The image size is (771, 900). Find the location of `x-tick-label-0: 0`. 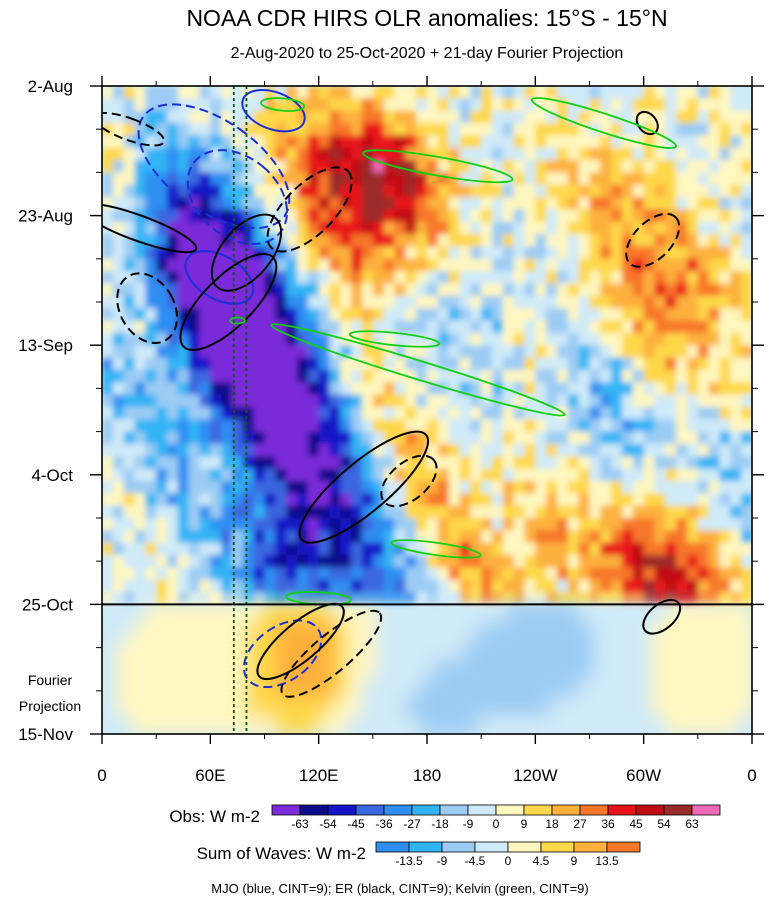

x-tick-label-0: 0 is located at coordinates (101, 775).